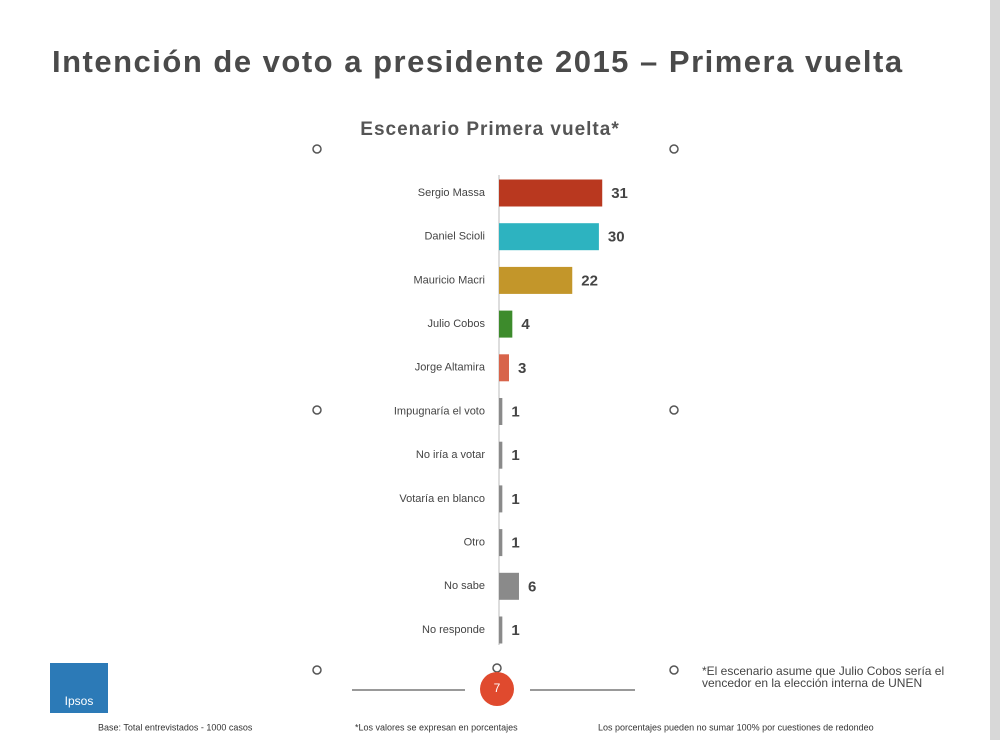 The image size is (1000, 745). Describe the element at coordinates (450, 368) in the screenshot. I see `category-label: Jorge Altamira` at that location.